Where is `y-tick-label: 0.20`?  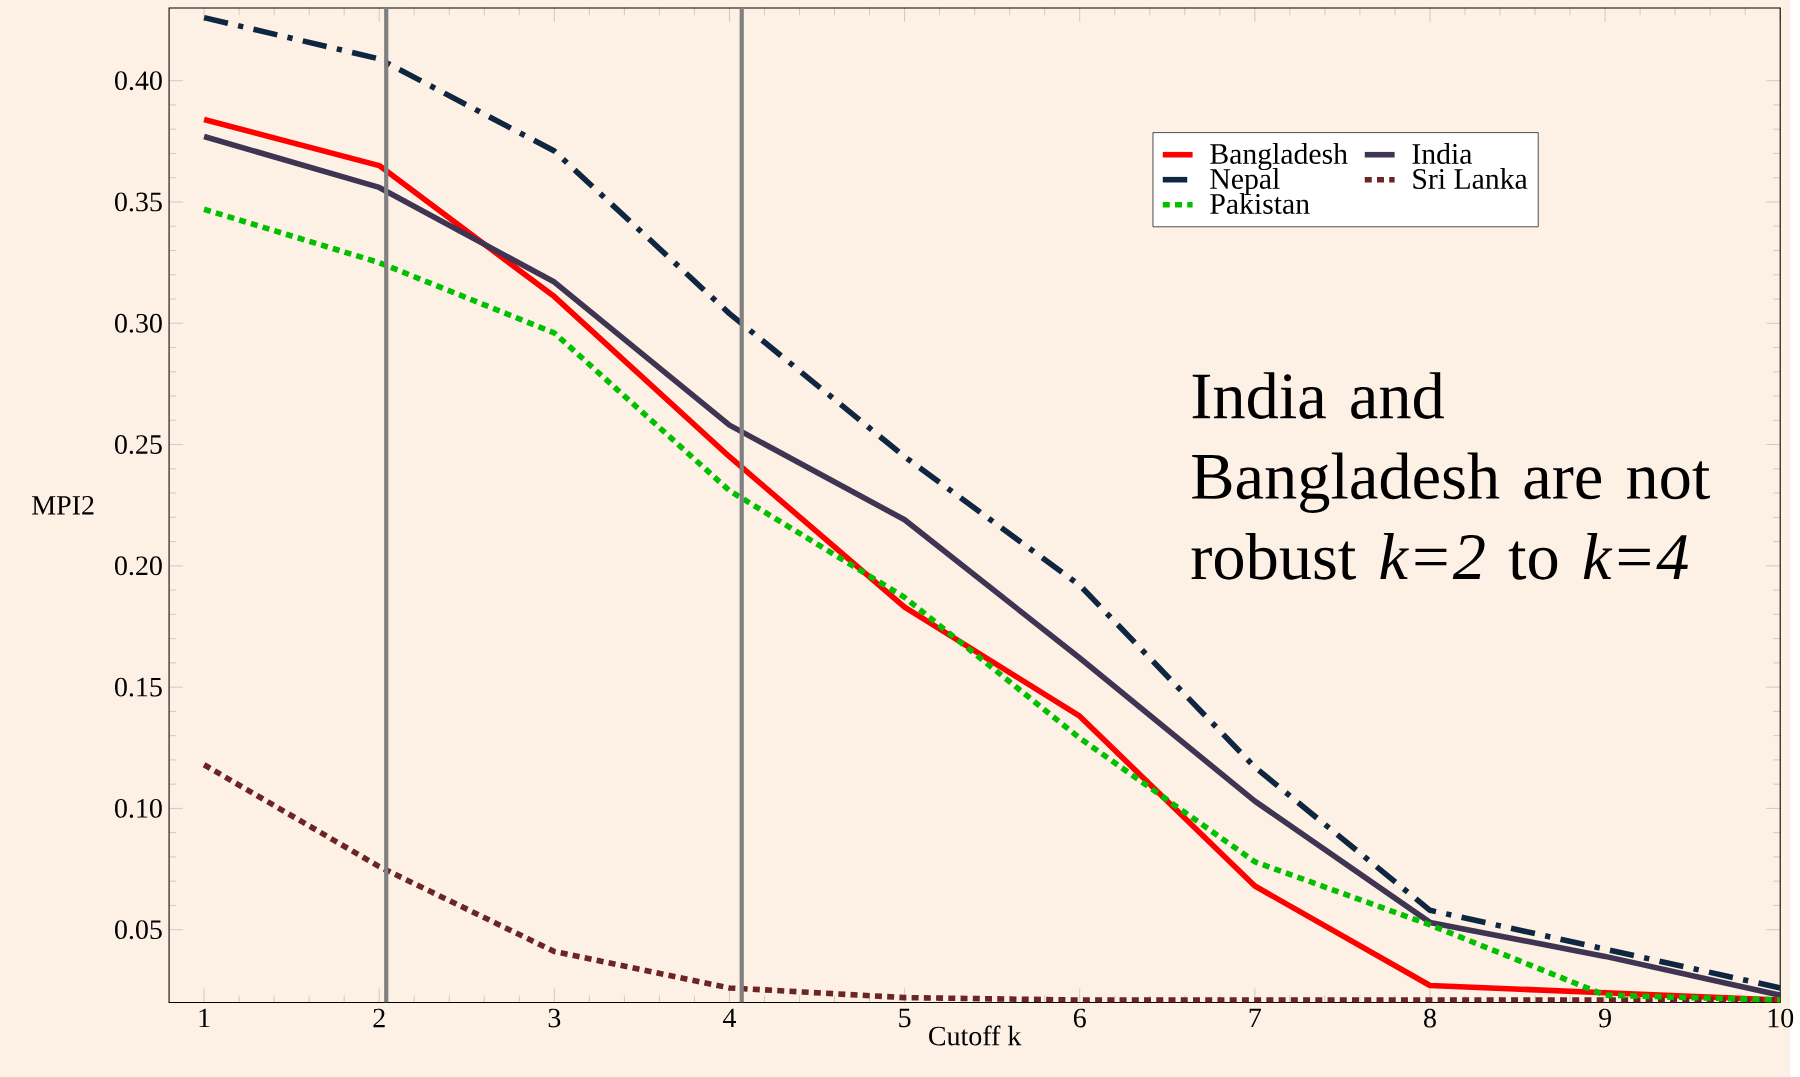
y-tick-label: 0.20 is located at coordinates (138, 566).